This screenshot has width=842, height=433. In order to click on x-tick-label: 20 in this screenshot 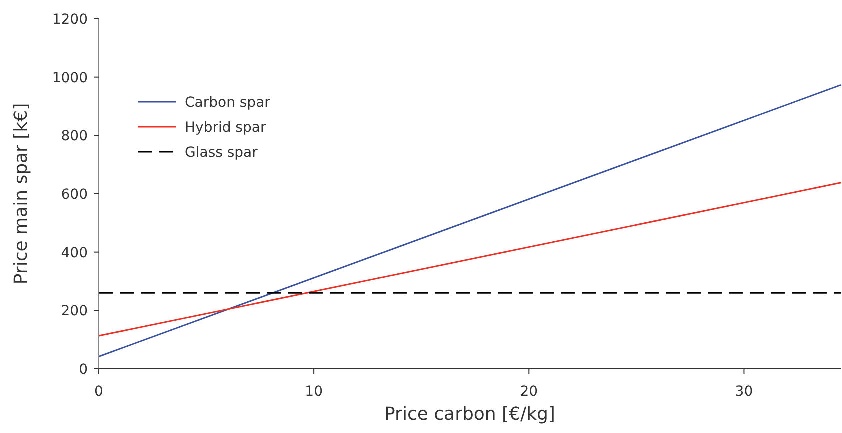, I will do `click(529, 392)`.